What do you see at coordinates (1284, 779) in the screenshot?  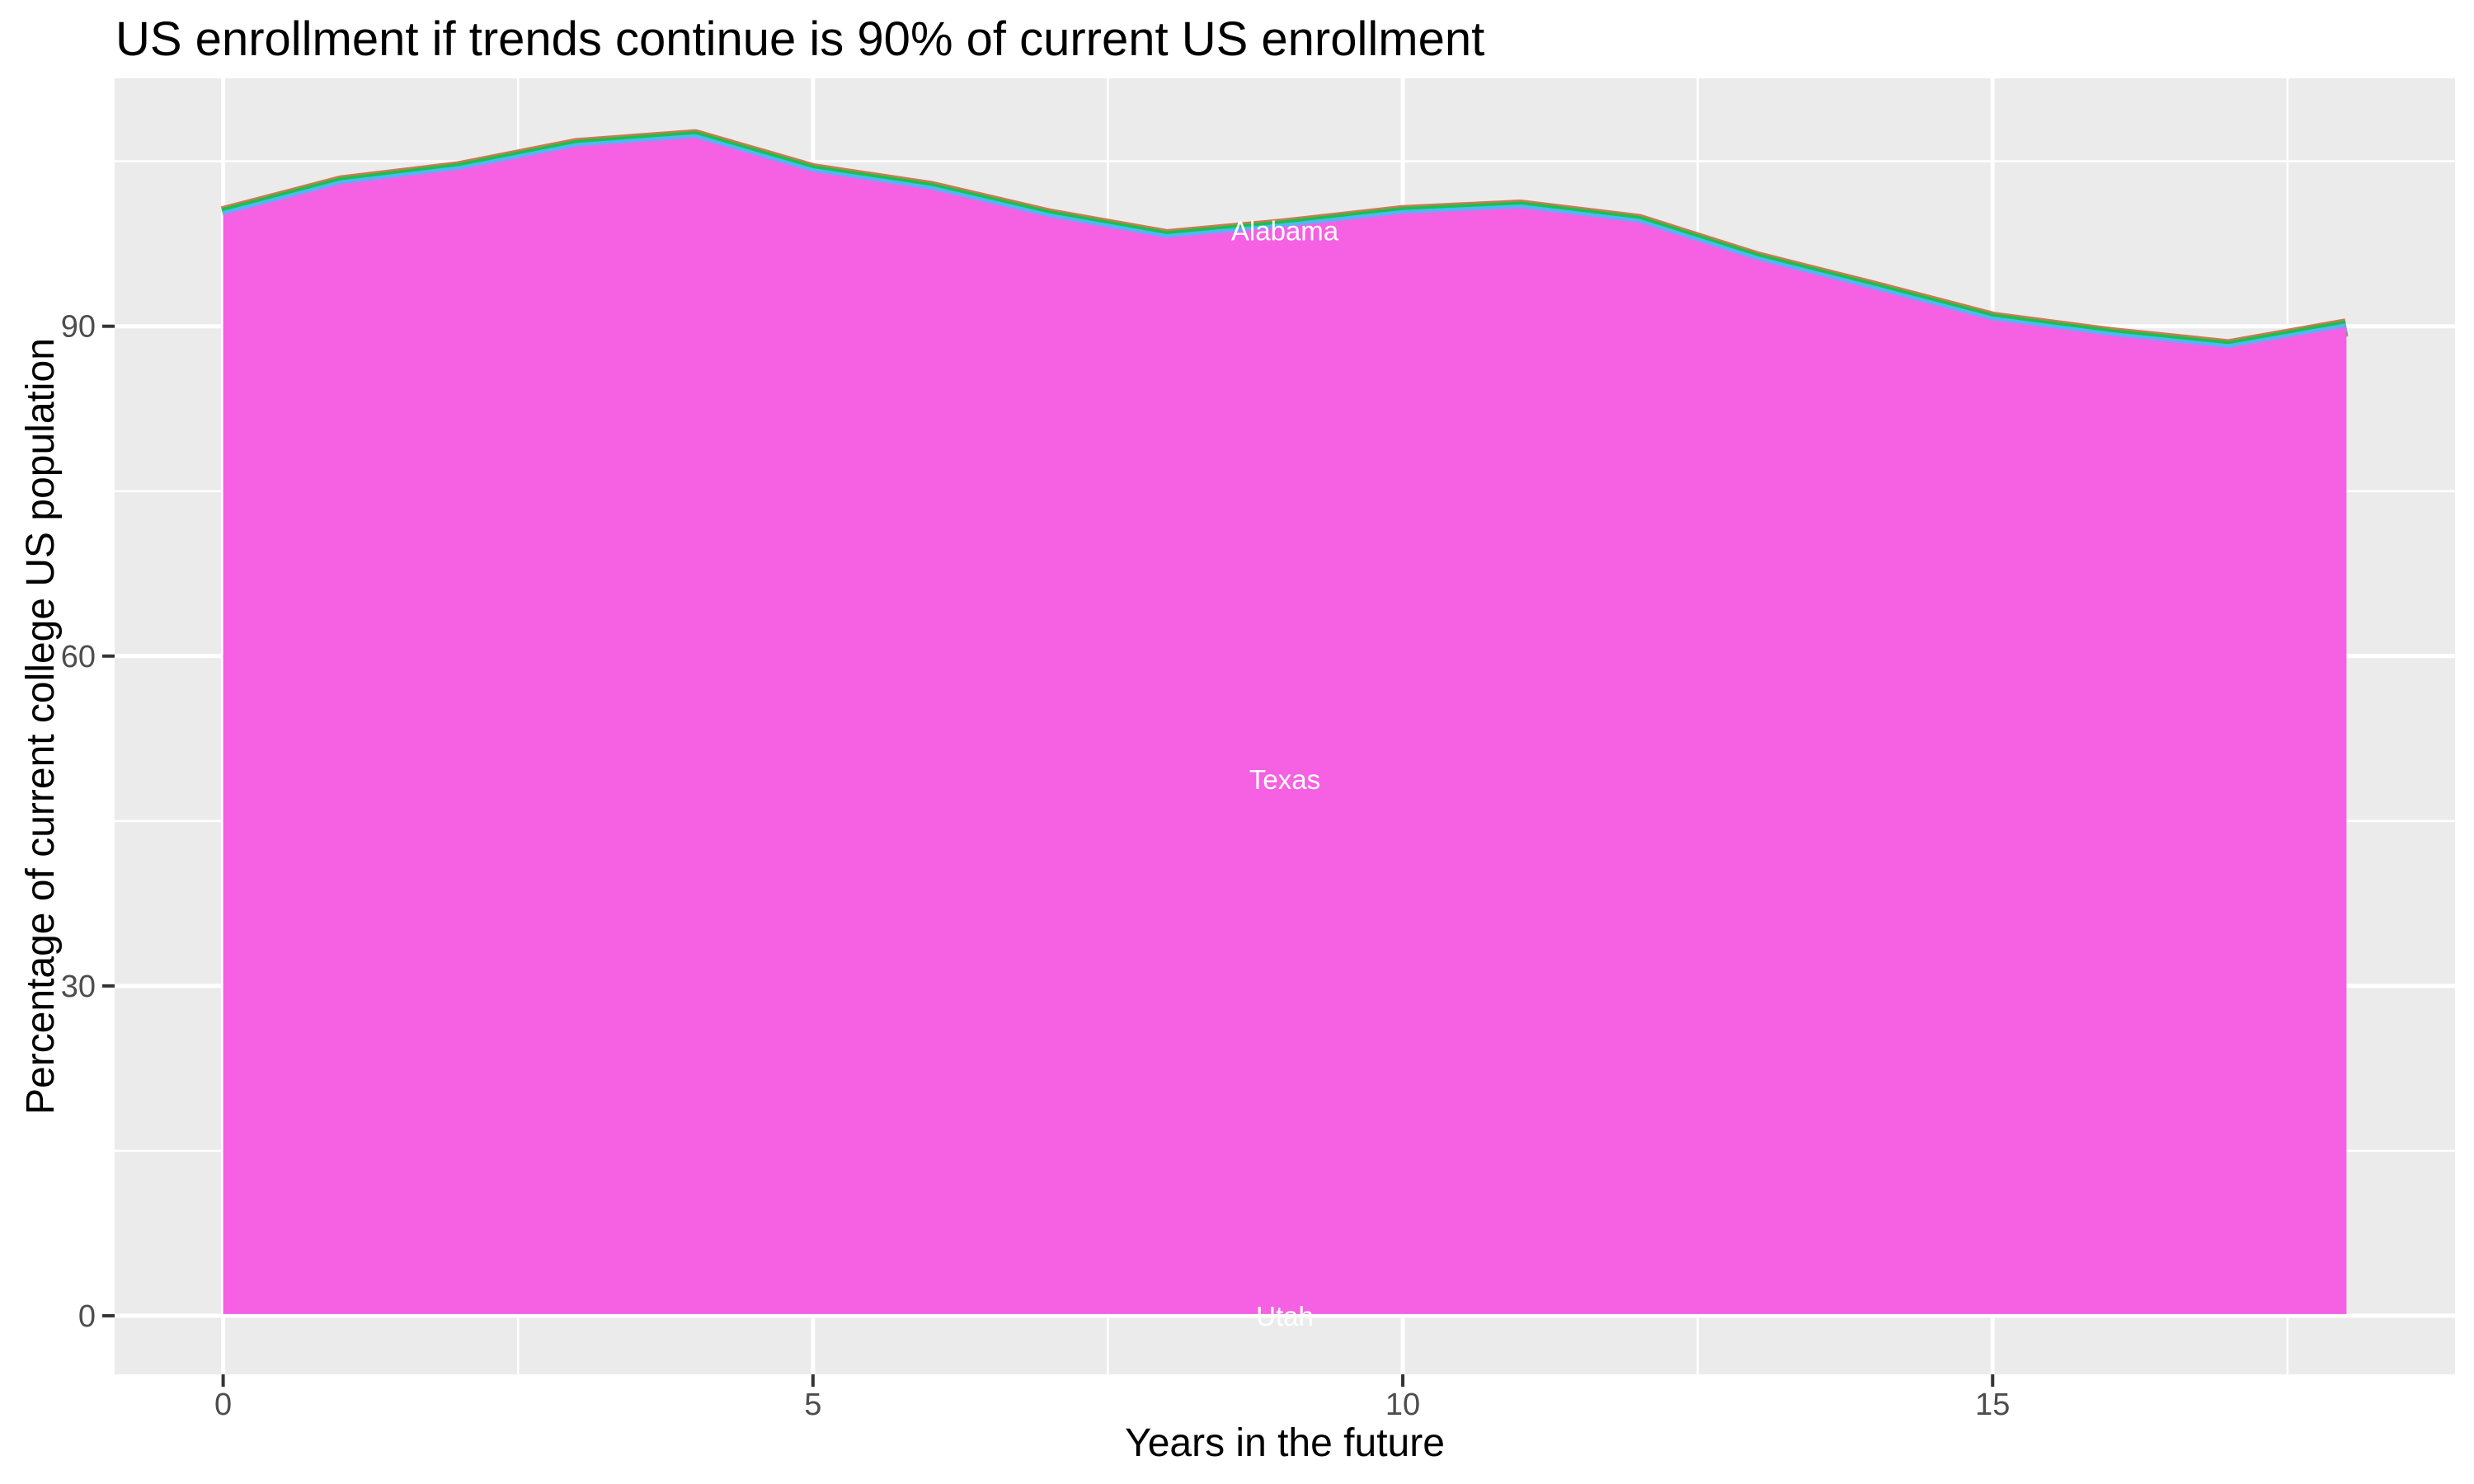 I see `area-label-texas: Texas` at bounding box center [1284, 779].